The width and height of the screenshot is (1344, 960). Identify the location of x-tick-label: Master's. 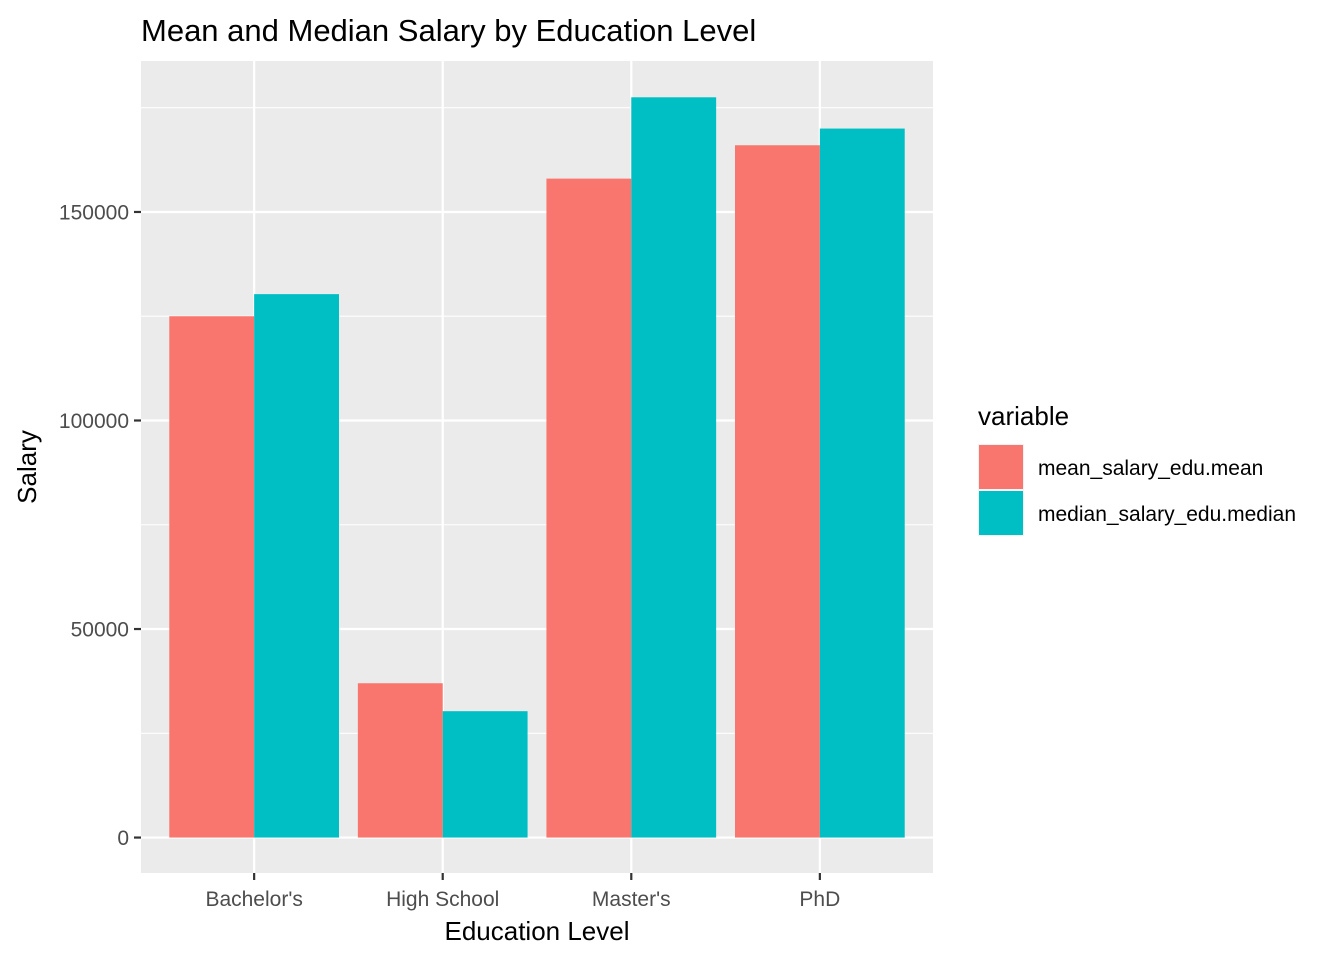
(631, 899).